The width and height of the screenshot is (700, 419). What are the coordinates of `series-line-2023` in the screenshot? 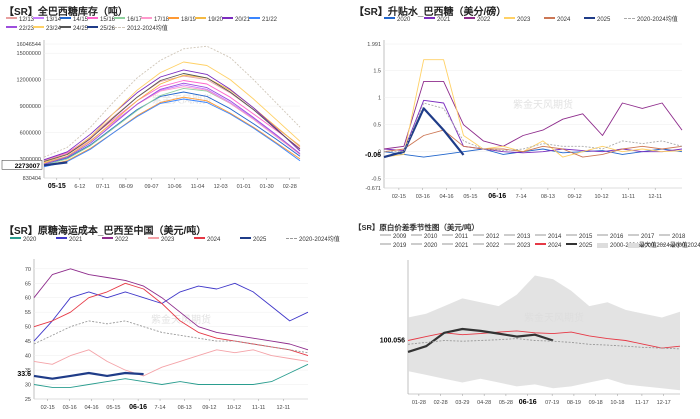 It's located at (533, 108).